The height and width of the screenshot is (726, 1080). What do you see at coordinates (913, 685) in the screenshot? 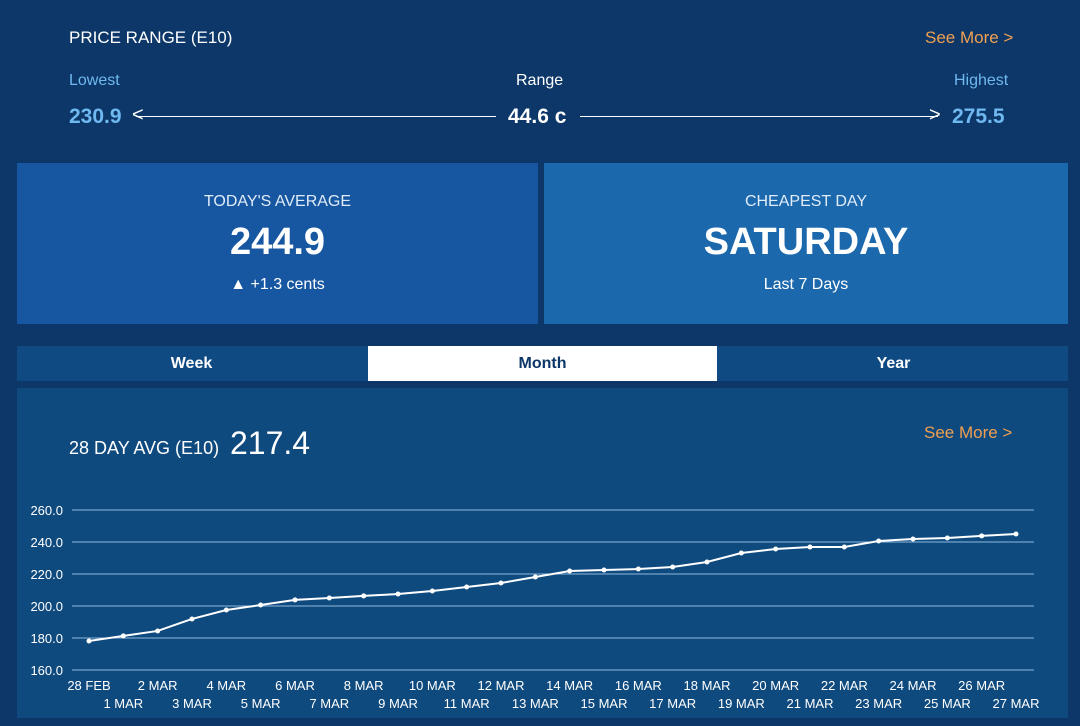
I see `x-tick-label: 24 MAR` at bounding box center [913, 685].